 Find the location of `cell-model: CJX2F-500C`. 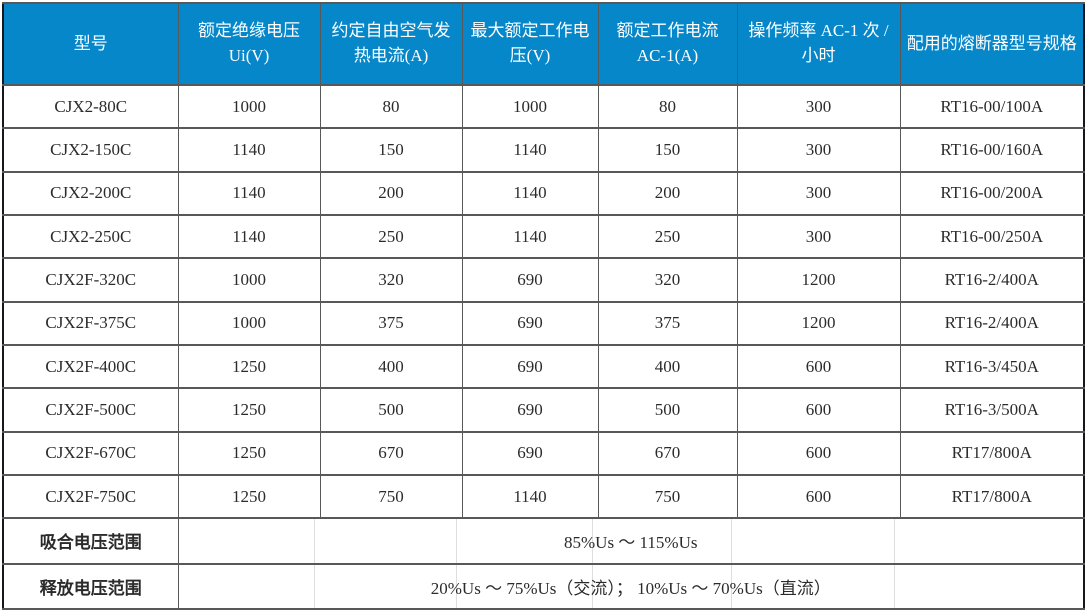

cell-model: CJX2F-500C is located at coordinates (90, 410).